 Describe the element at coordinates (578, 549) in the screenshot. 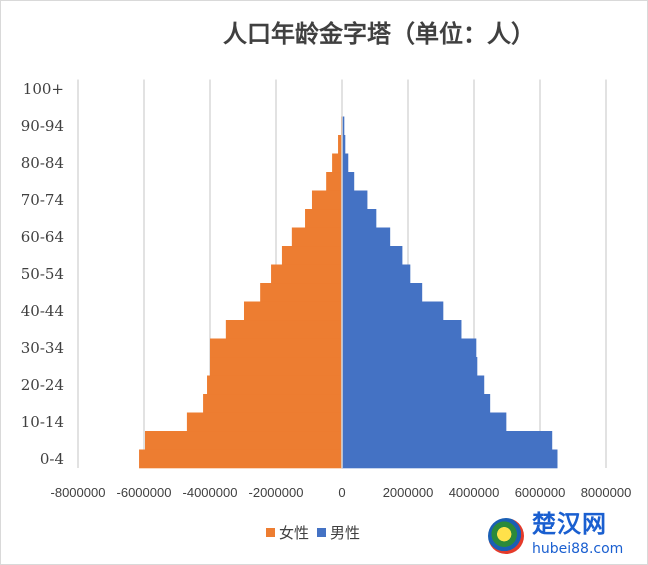

I see `watermark-domain: hubei88.com` at that location.